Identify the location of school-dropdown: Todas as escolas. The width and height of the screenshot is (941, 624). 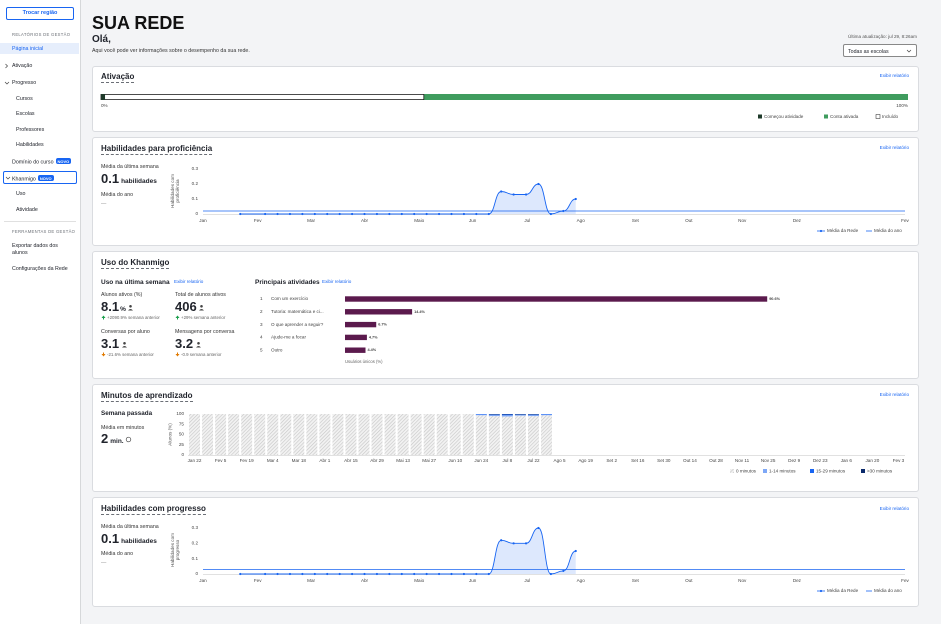
(880, 50).